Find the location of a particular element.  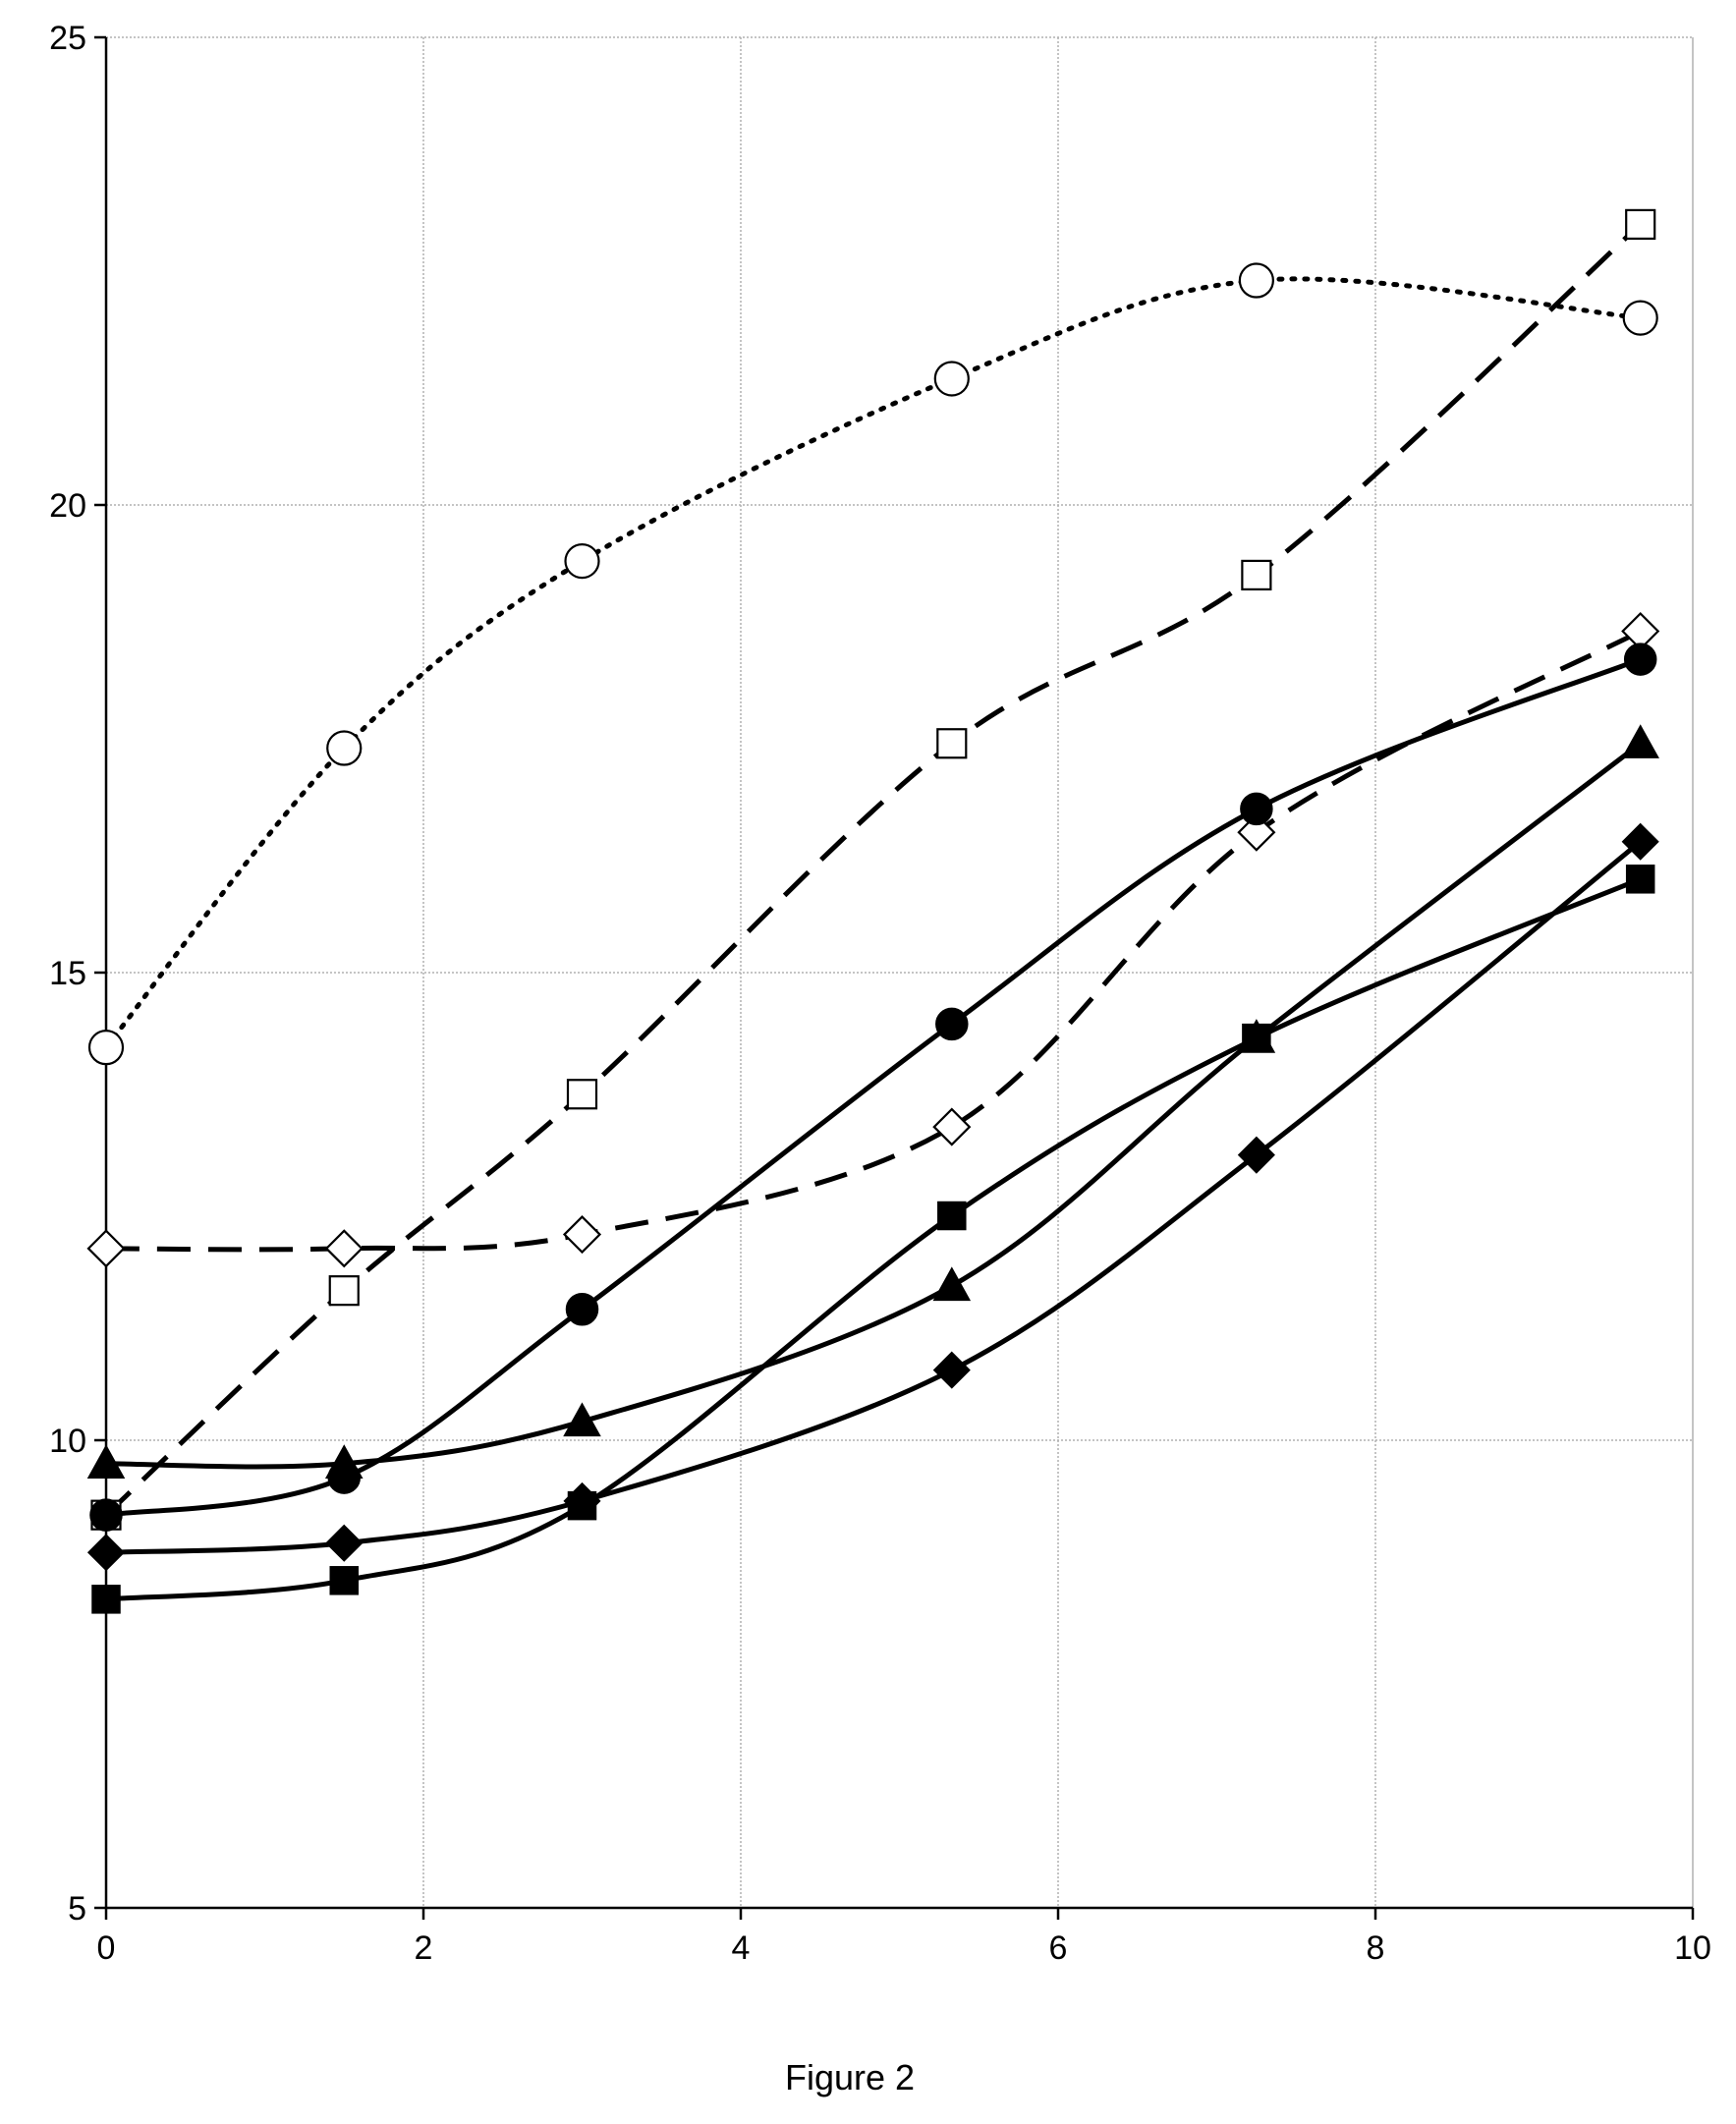

y-tick-label: 20 is located at coordinates (67, 506).